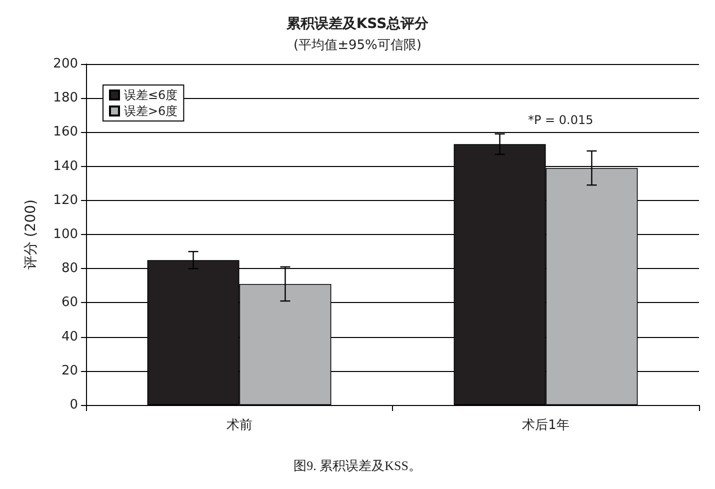  What do you see at coordinates (69, 370) in the screenshot?
I see `y-tick-label: 20` at bounding box center [69, 370].